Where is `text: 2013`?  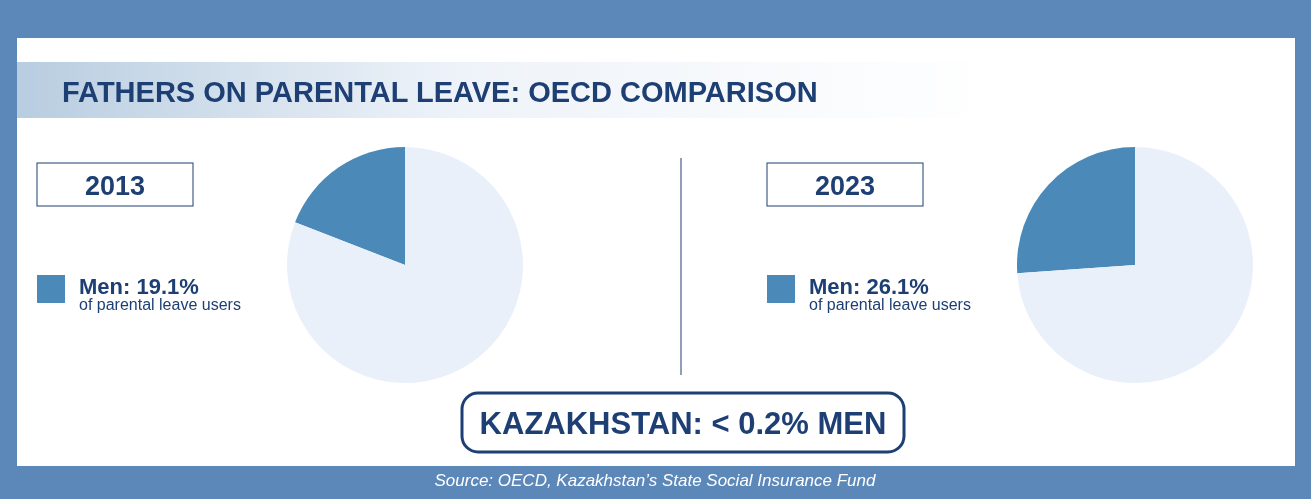
text: 2013 is located at coordinates (115, 186).